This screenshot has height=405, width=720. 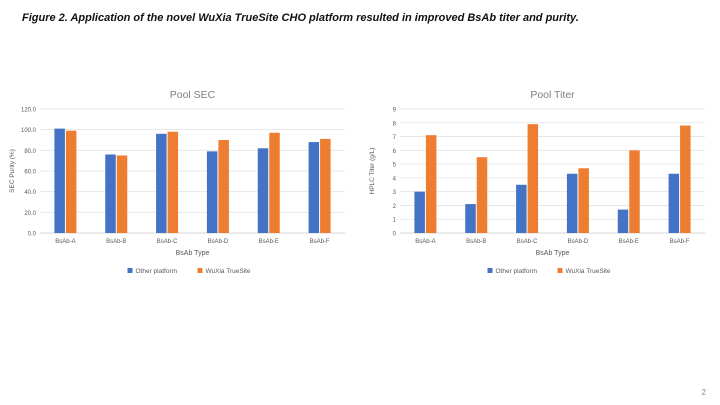 What do you see at coordinates (552, 95) in the screenshot?
I see `chart-title: Pool Titer` at bounding box center [552, 95].